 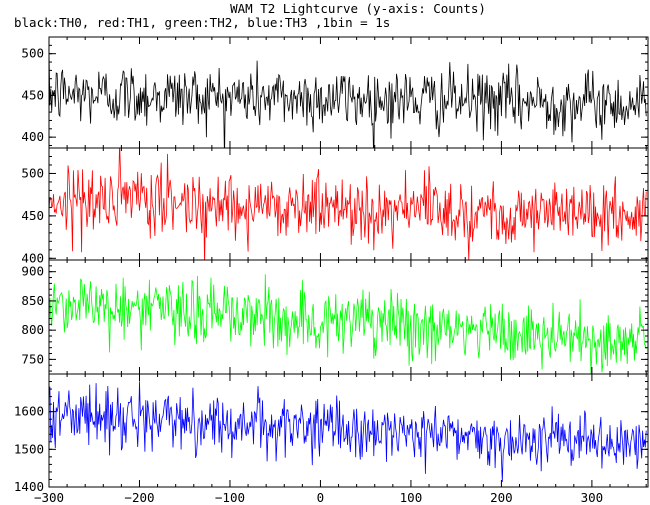 What do you see at coordinates (411, 497) in the screenshot?
I see `x-tick-label: 100` at bounding box center [411, 497].